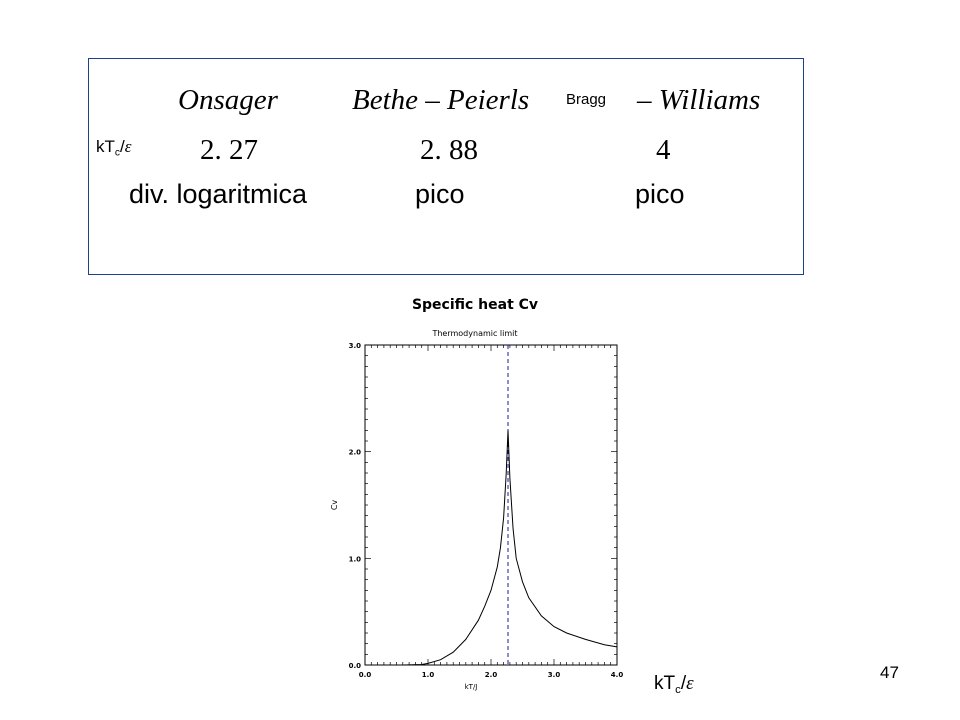 This screenshot has width=960, height=720. I want to click on plot-frame, so click(491, 505).